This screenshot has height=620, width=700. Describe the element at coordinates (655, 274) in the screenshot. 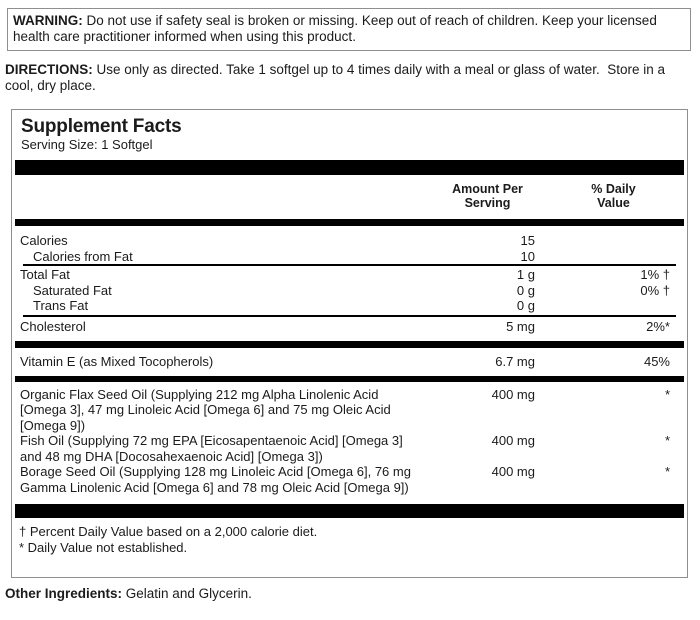

I see `nutrient-dv: 1% †` at that location.